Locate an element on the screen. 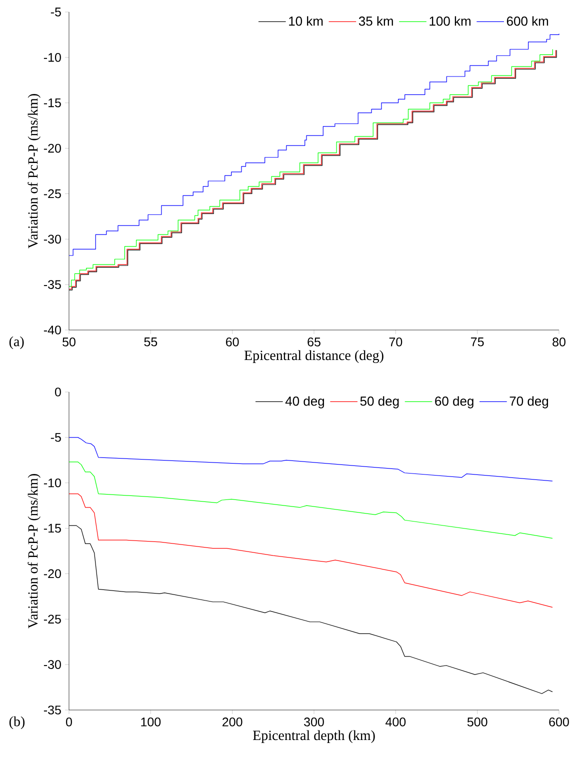  x-tick-label: 500 is located at coordinates (477, 722).